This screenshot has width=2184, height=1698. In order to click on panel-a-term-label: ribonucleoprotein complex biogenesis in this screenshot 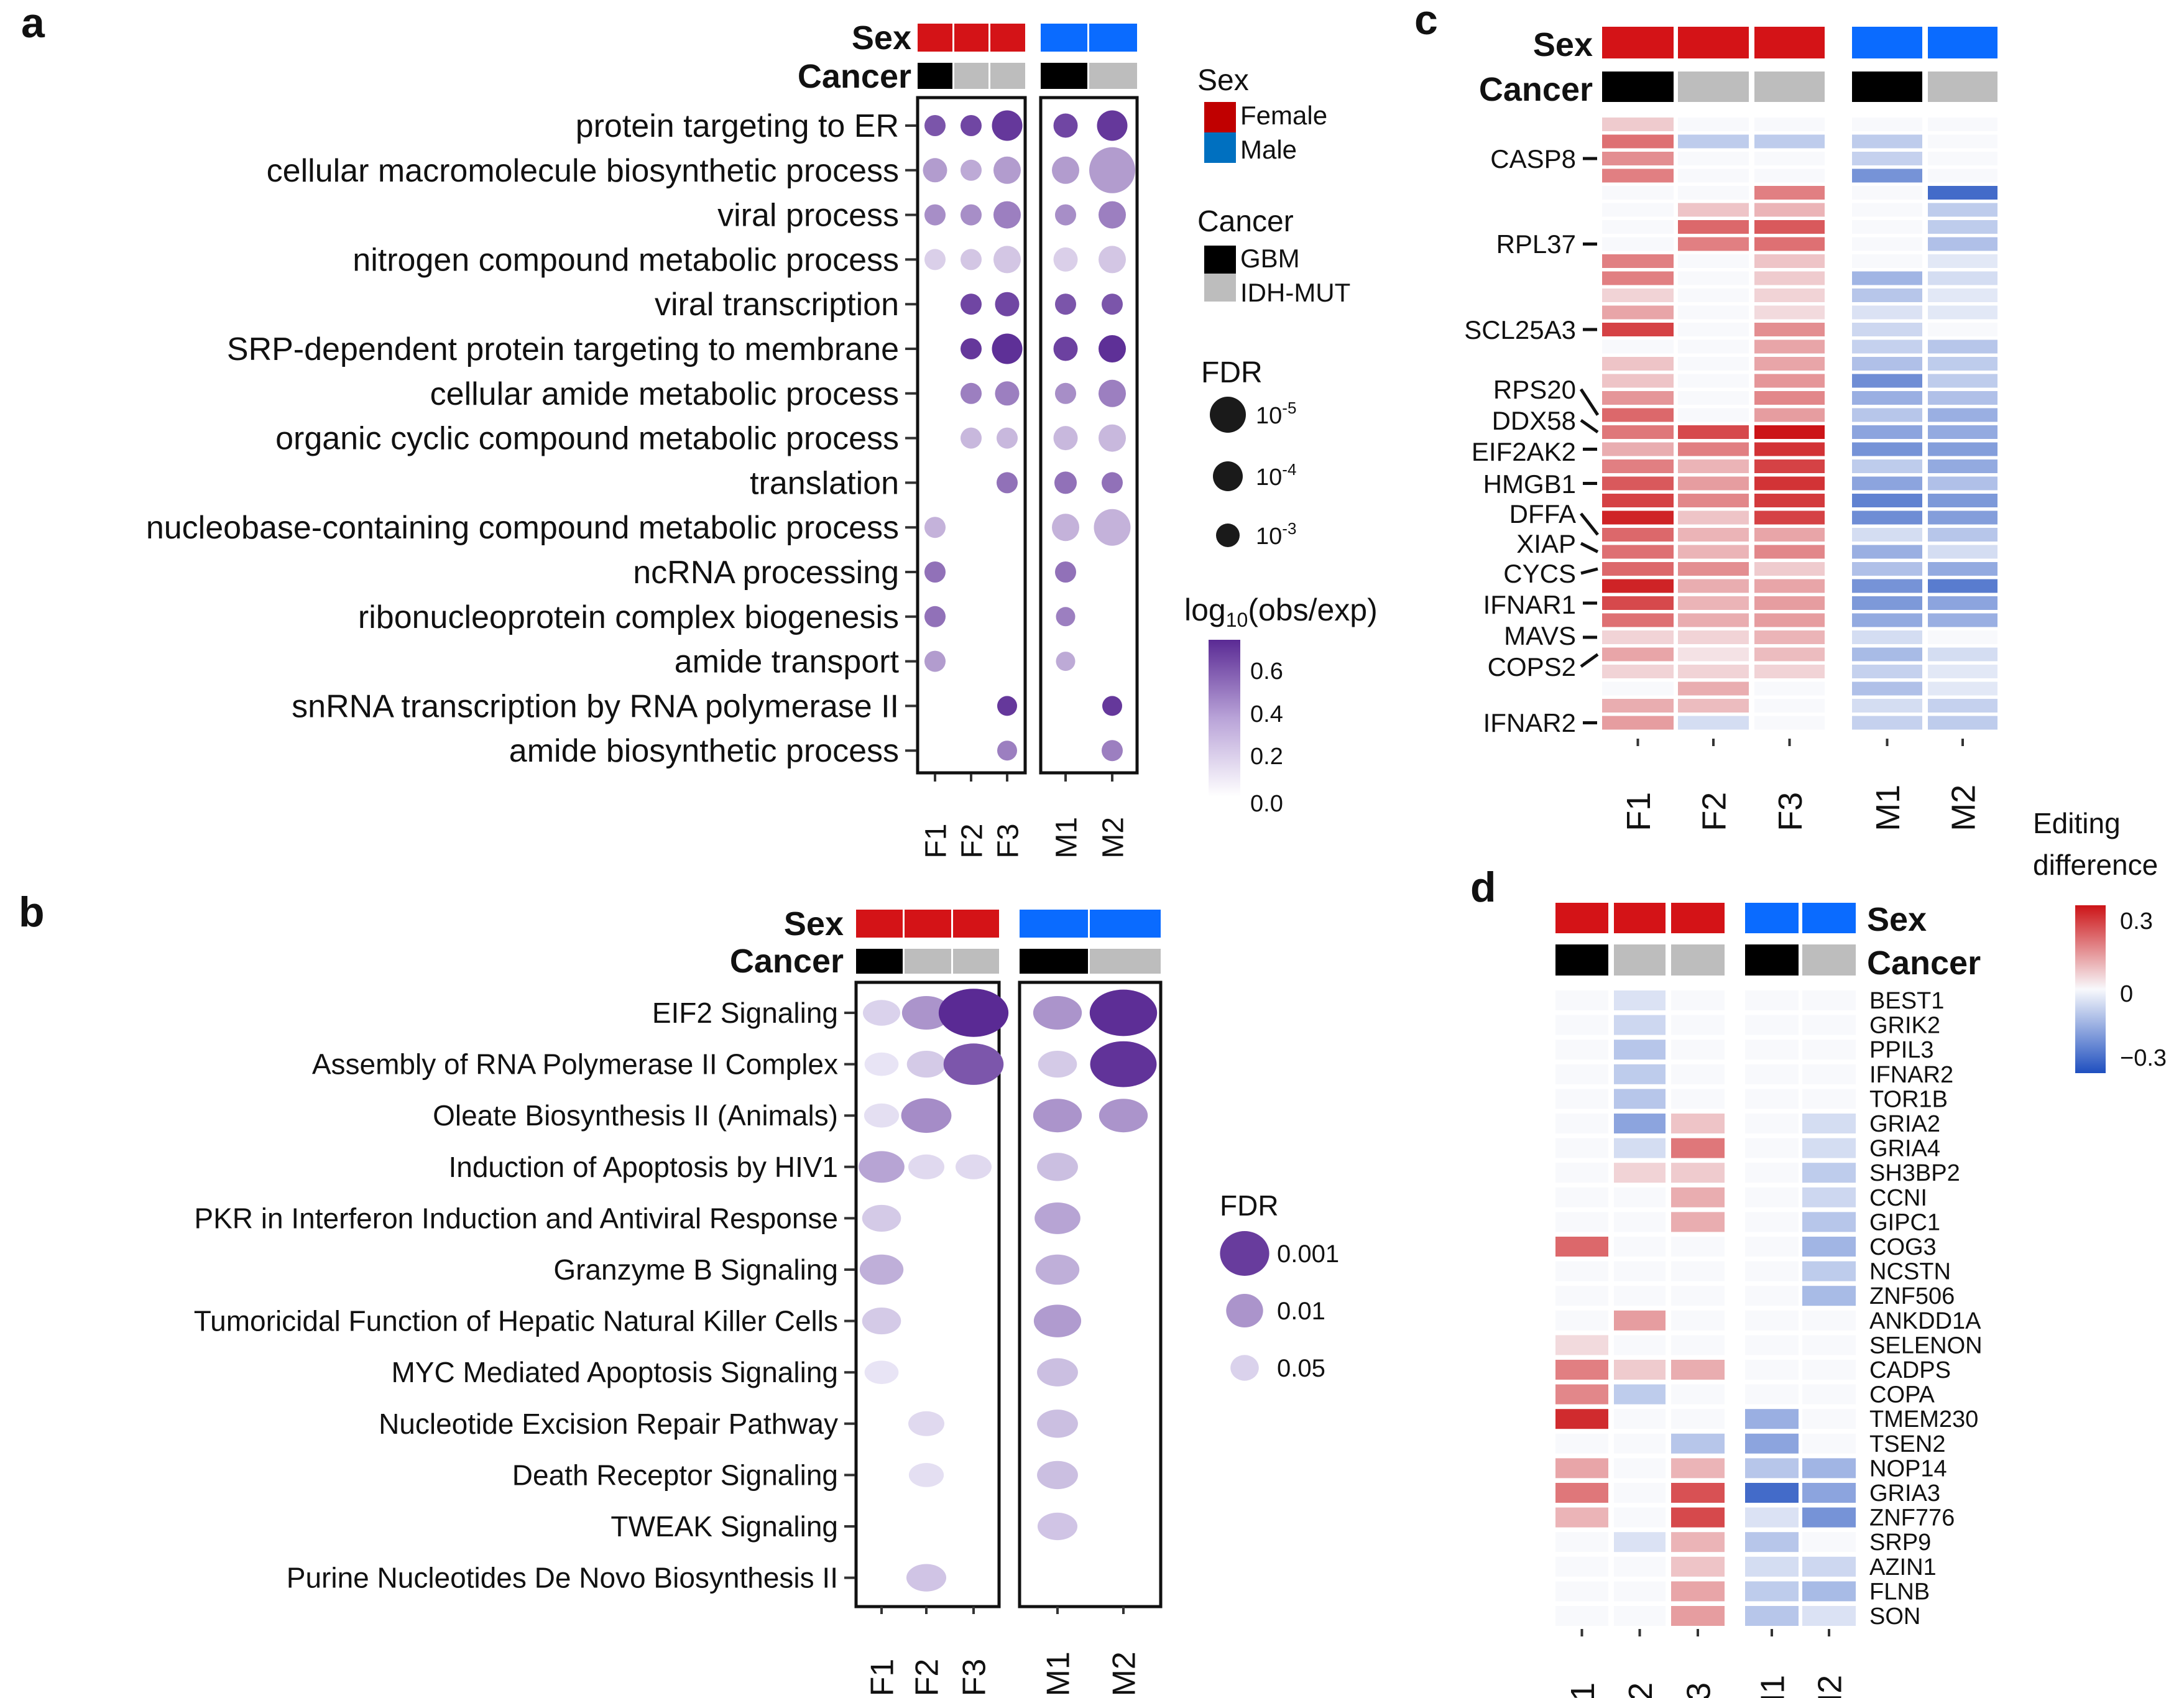, I will do `click(628, 617)`.